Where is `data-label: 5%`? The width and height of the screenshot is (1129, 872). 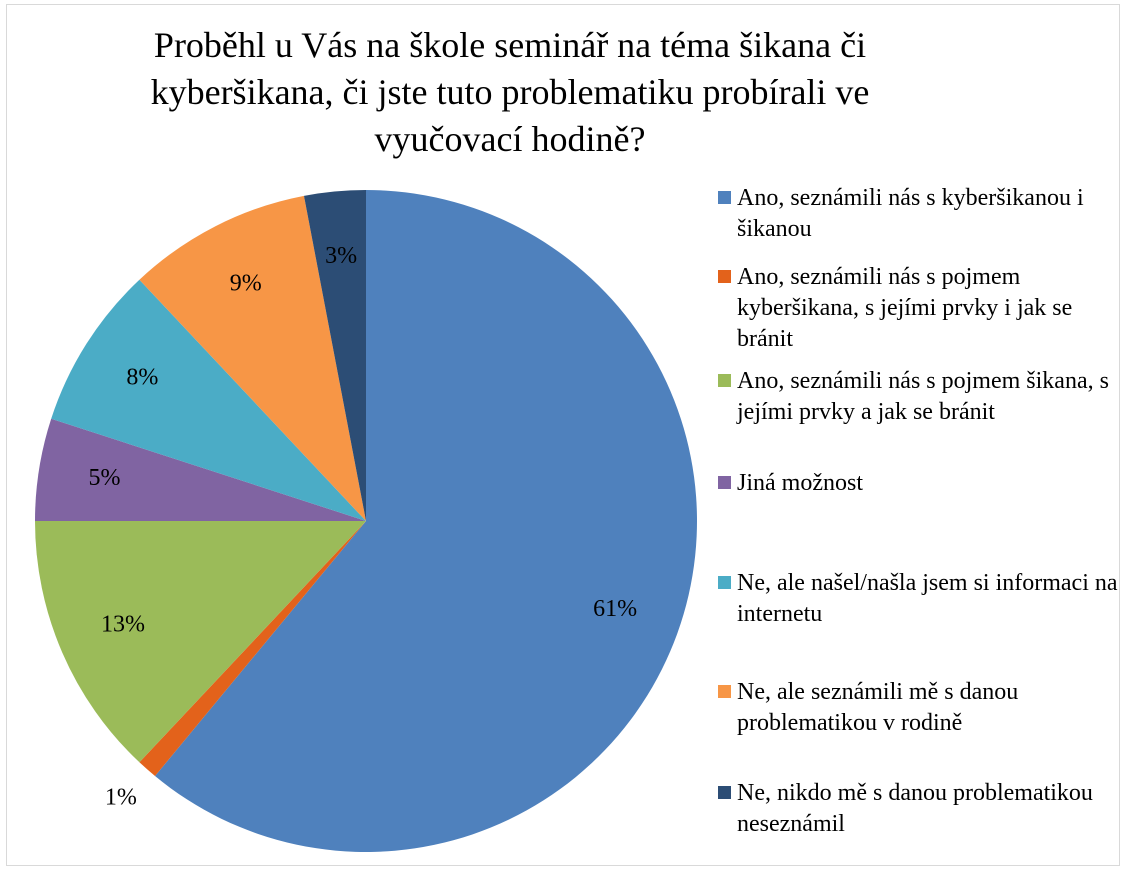
data-label: 5% is located at coordinates (104, 478).